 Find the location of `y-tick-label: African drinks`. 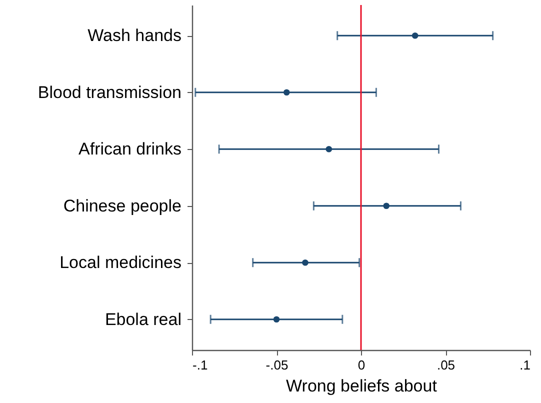

y-tick-label: African drinks is located at coordinates (130, 149).